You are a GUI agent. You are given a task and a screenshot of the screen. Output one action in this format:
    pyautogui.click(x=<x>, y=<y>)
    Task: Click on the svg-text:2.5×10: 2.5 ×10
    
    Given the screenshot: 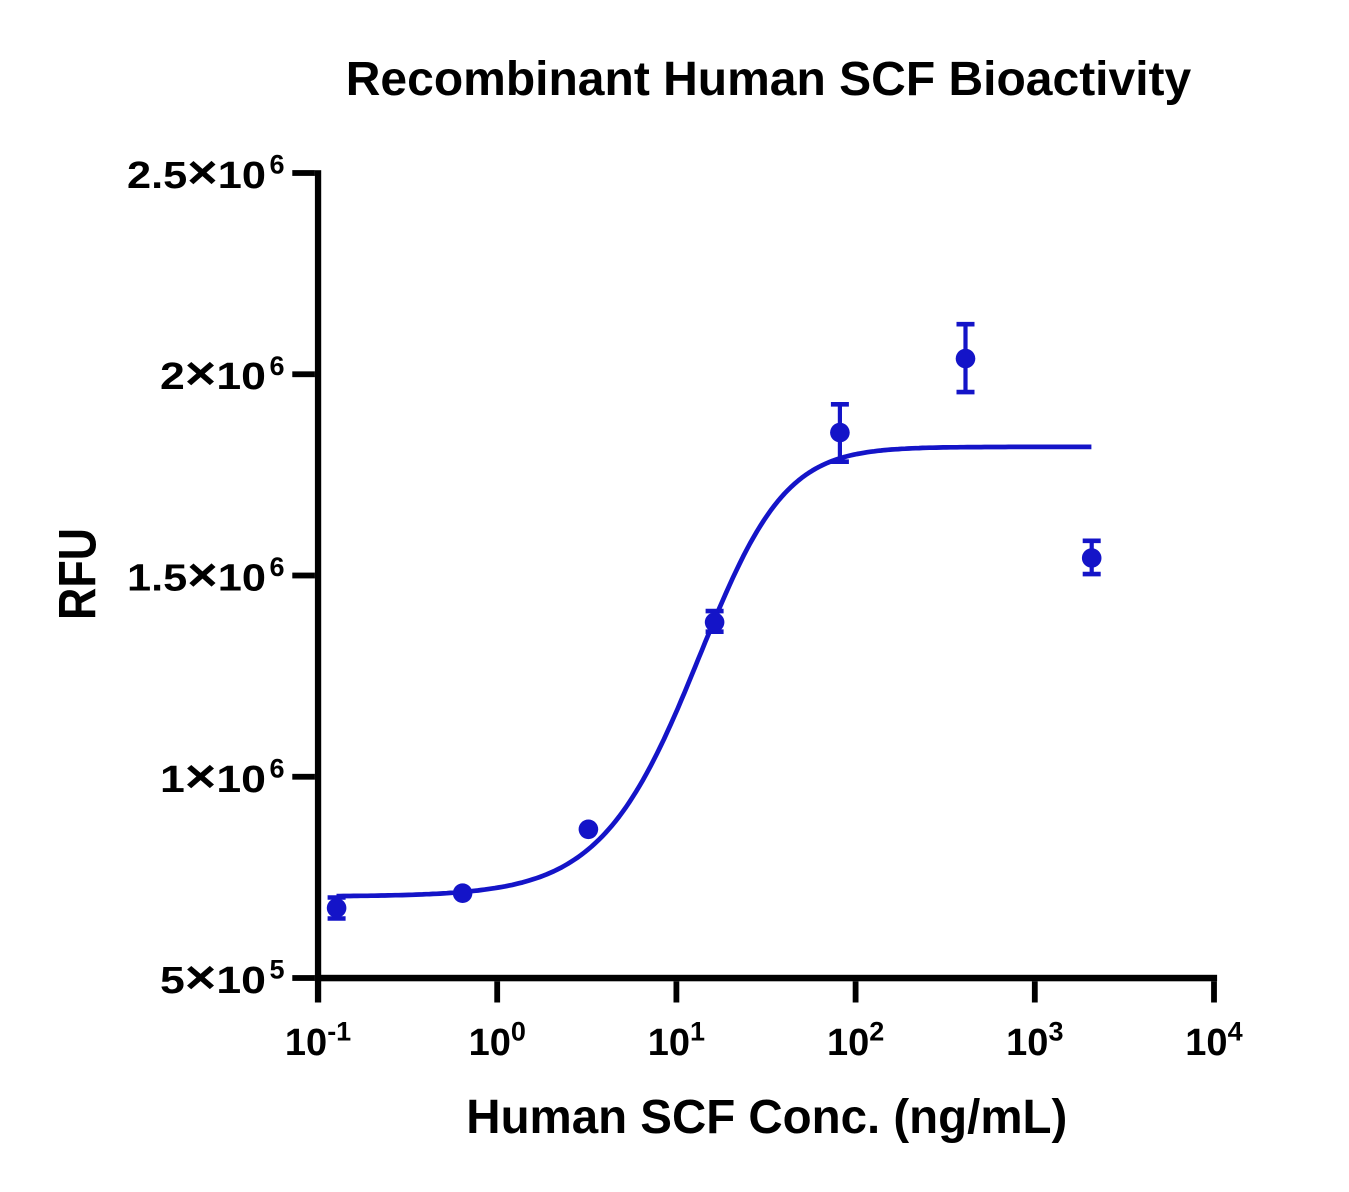 What is the action you would take?
    pyautogui.click(x=196, y=172)
    